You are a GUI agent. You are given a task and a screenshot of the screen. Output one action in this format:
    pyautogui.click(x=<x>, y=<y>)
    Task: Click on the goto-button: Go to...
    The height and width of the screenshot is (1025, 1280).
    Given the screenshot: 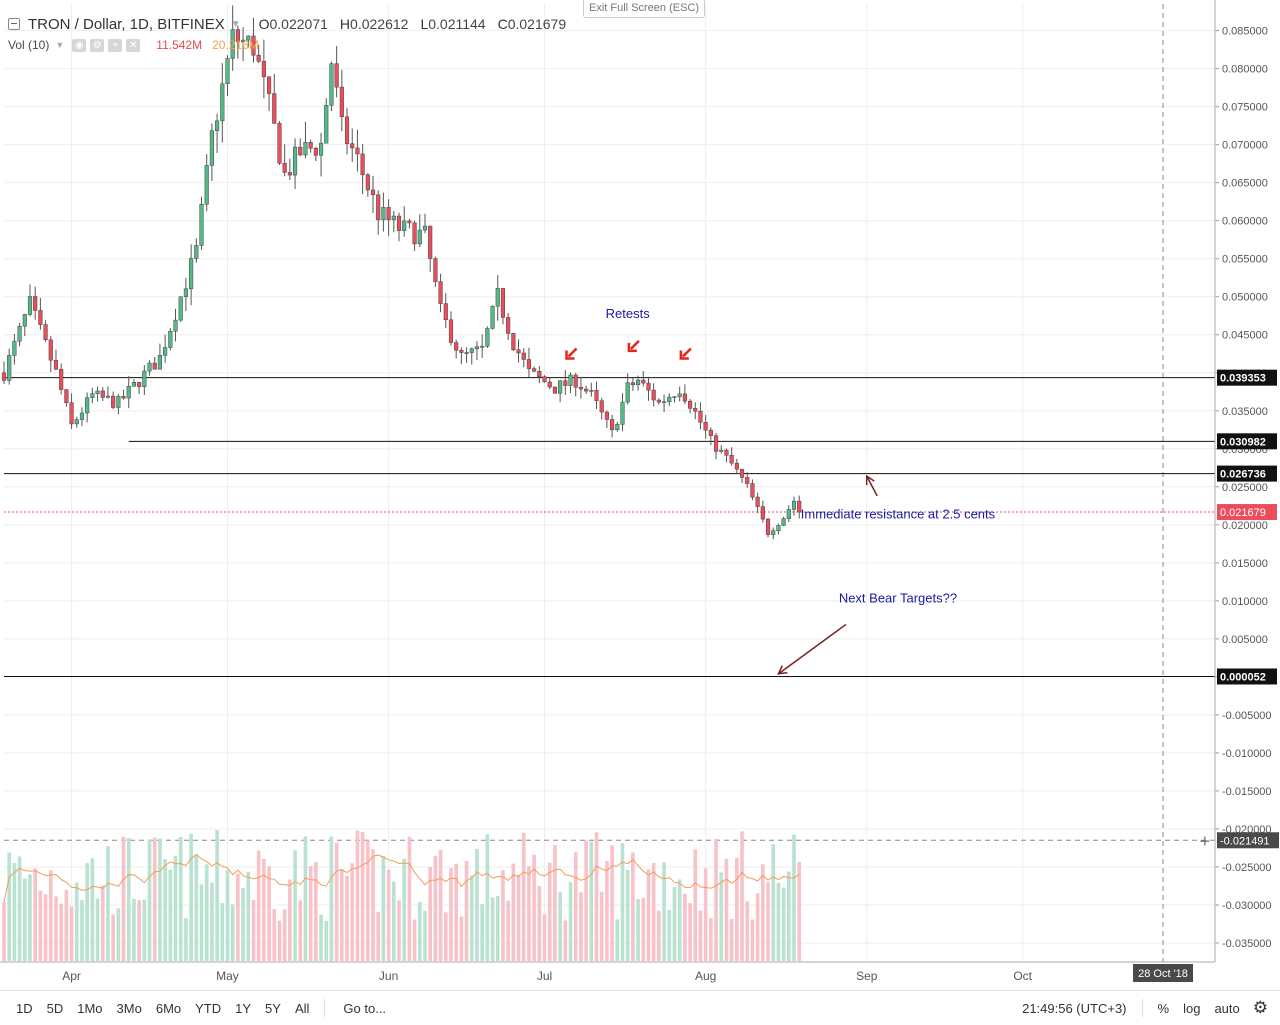 What is the action you would take?
    pyautogui.click(x=365, y=1008)
    